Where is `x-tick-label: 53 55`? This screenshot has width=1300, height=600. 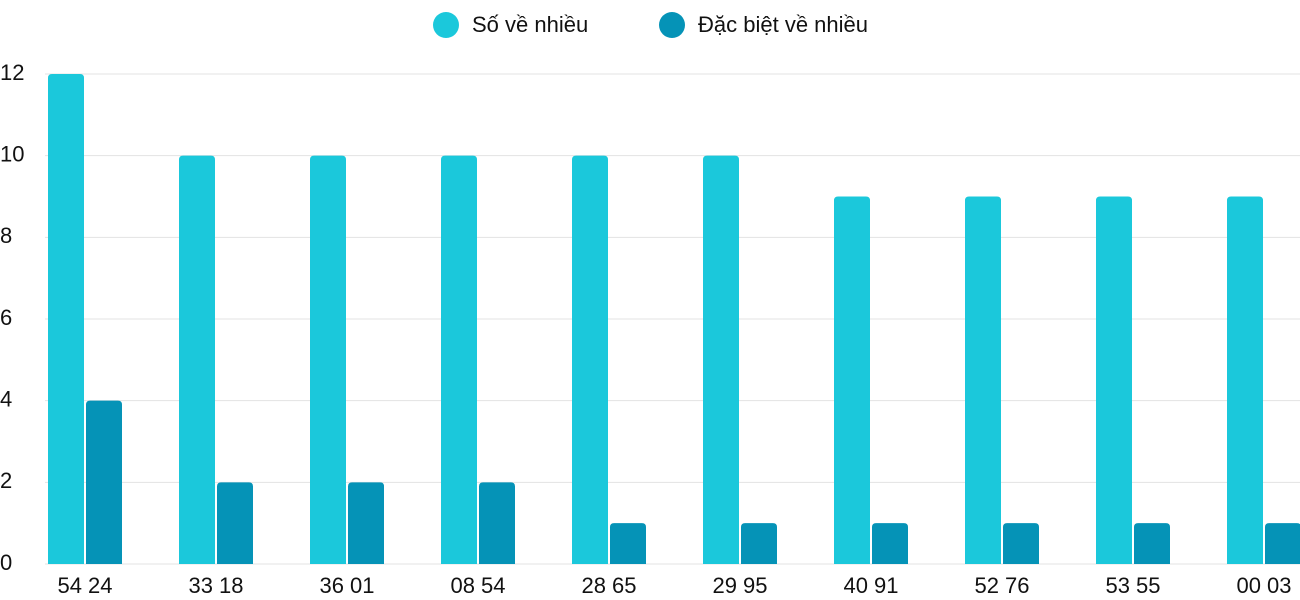 x-tick-label: 53 55 is located at coordinates (1132, 585).